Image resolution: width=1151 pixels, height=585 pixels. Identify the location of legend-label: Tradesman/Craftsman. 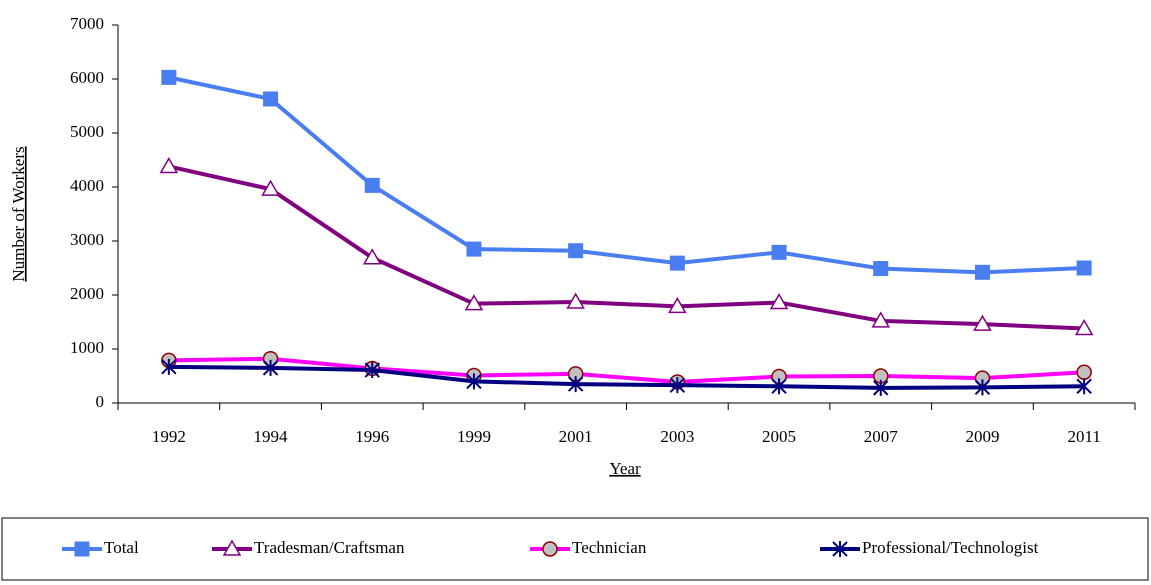
(329, 547).